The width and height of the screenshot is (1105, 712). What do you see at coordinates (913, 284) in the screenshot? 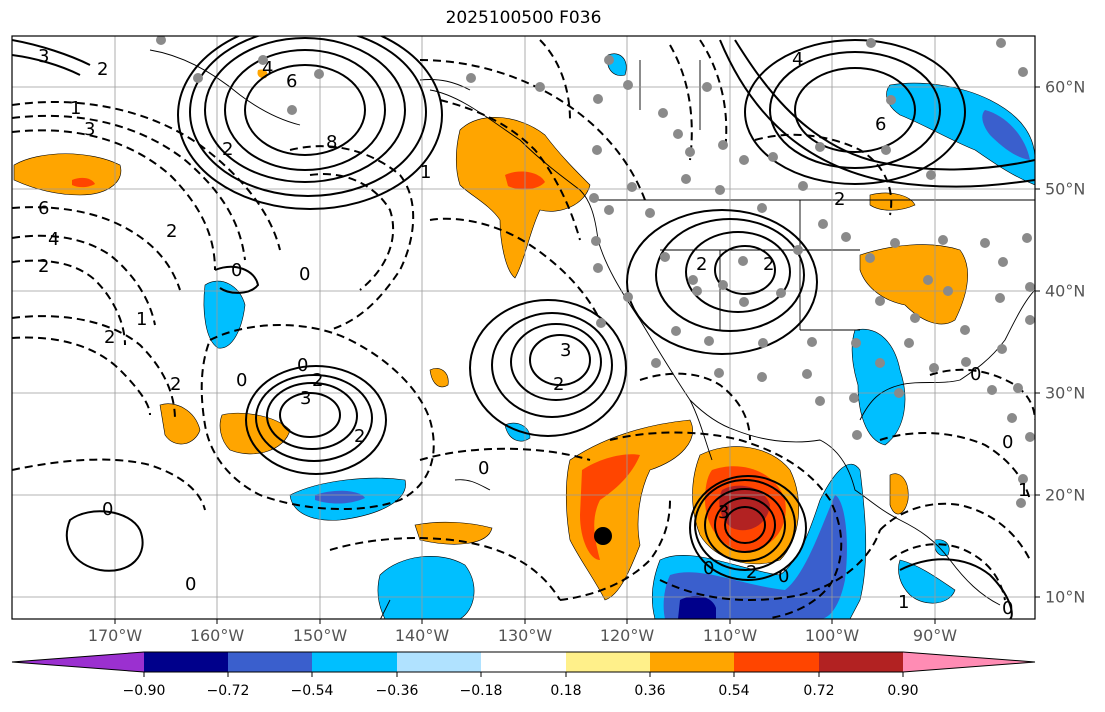
I see `shade-orange-plains` at bounding box center [913, 284].